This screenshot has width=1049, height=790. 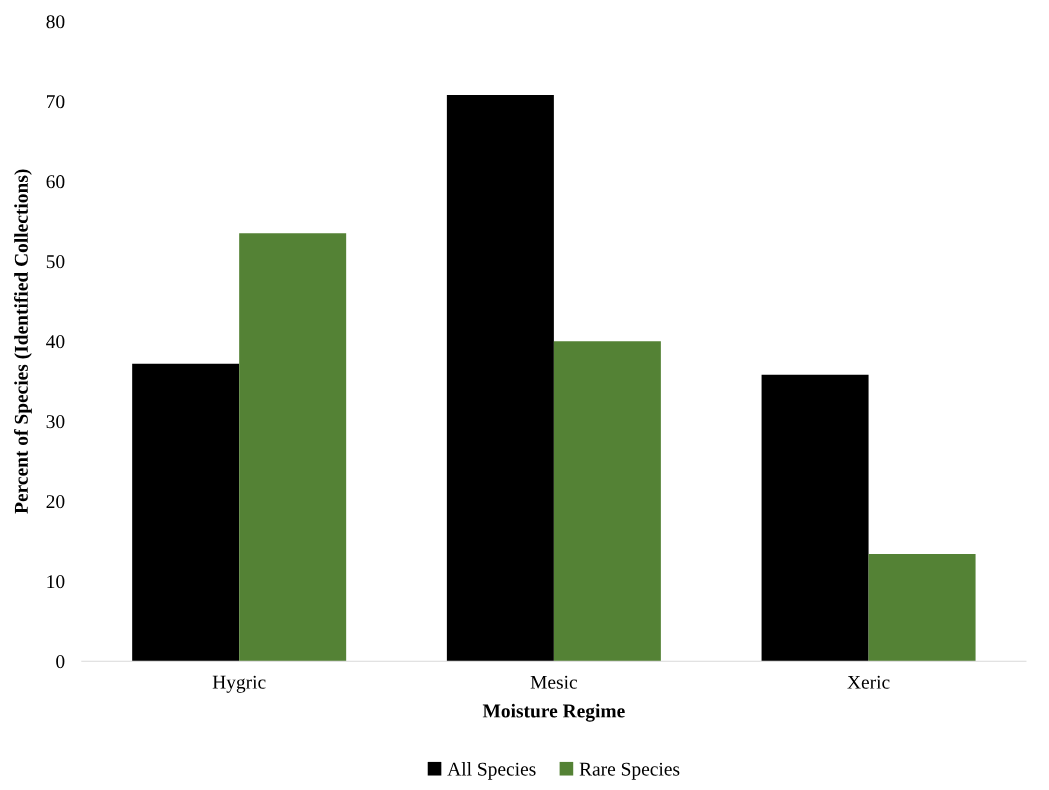 What do you see at coordinates (56, 582) in the screenshot?
I see `y-tick-label: 10` at bounding box center [56, 582].